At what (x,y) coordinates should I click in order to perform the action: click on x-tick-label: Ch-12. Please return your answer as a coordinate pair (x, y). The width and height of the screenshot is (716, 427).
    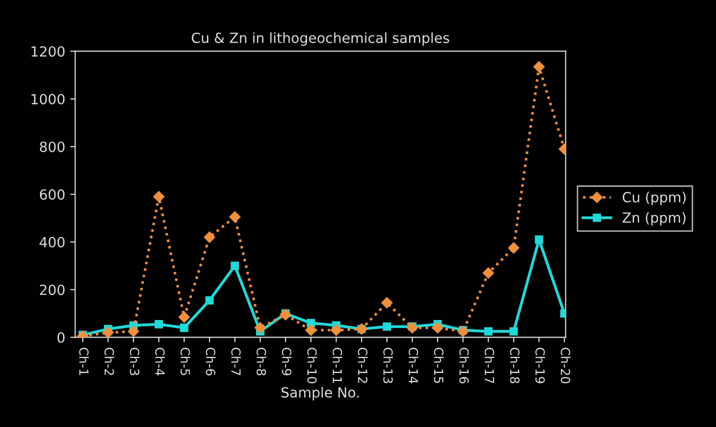
    Looking at the image, I should click on (363, 365).